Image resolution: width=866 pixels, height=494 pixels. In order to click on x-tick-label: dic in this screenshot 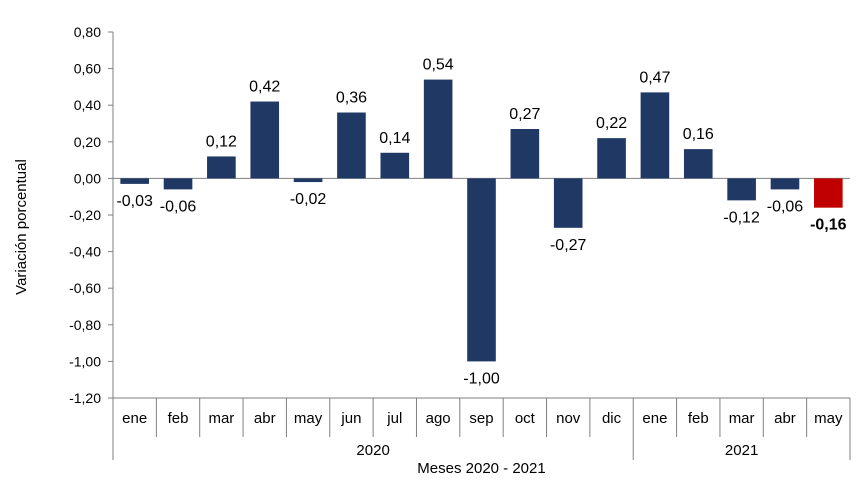, I will do `click(612, 418)`.